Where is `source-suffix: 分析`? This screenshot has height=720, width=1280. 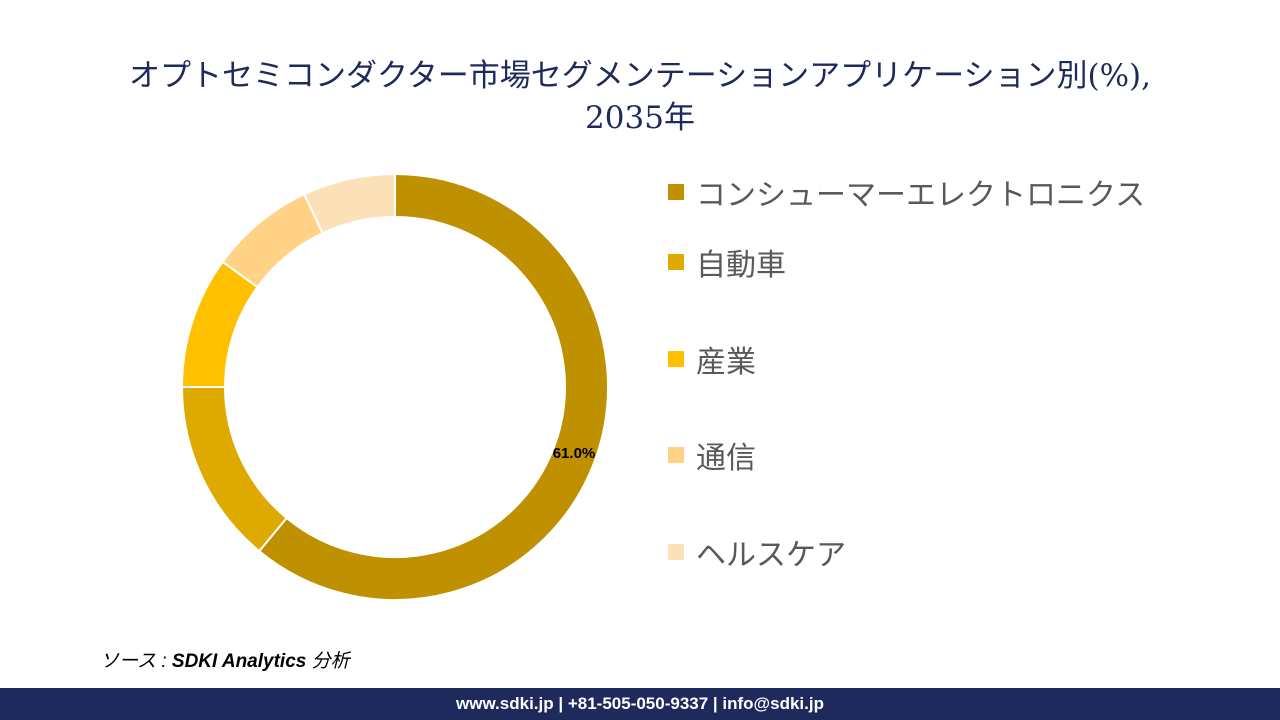 source-suffix: 分析 is located at coordinates (328, 661).